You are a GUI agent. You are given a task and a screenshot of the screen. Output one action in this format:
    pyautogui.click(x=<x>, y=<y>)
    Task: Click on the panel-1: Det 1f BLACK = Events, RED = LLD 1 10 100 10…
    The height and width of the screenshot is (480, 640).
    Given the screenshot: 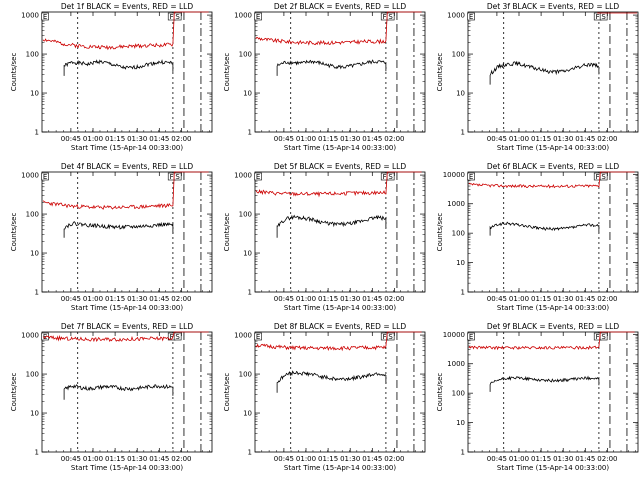 What is the action you would take?
    pyautogui.click(x=111, y=77)
    